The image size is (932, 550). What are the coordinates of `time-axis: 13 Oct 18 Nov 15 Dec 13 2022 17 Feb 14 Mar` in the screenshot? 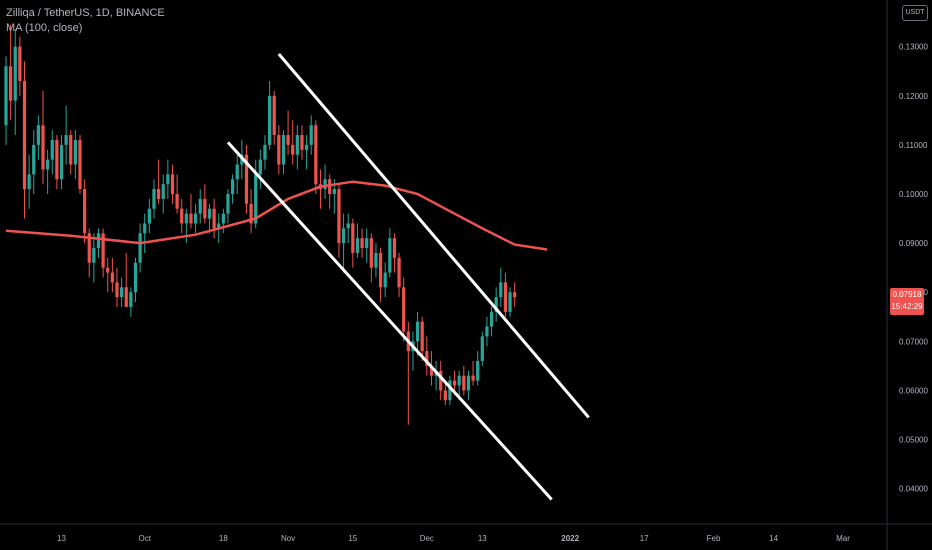 It's located at (453, 538).